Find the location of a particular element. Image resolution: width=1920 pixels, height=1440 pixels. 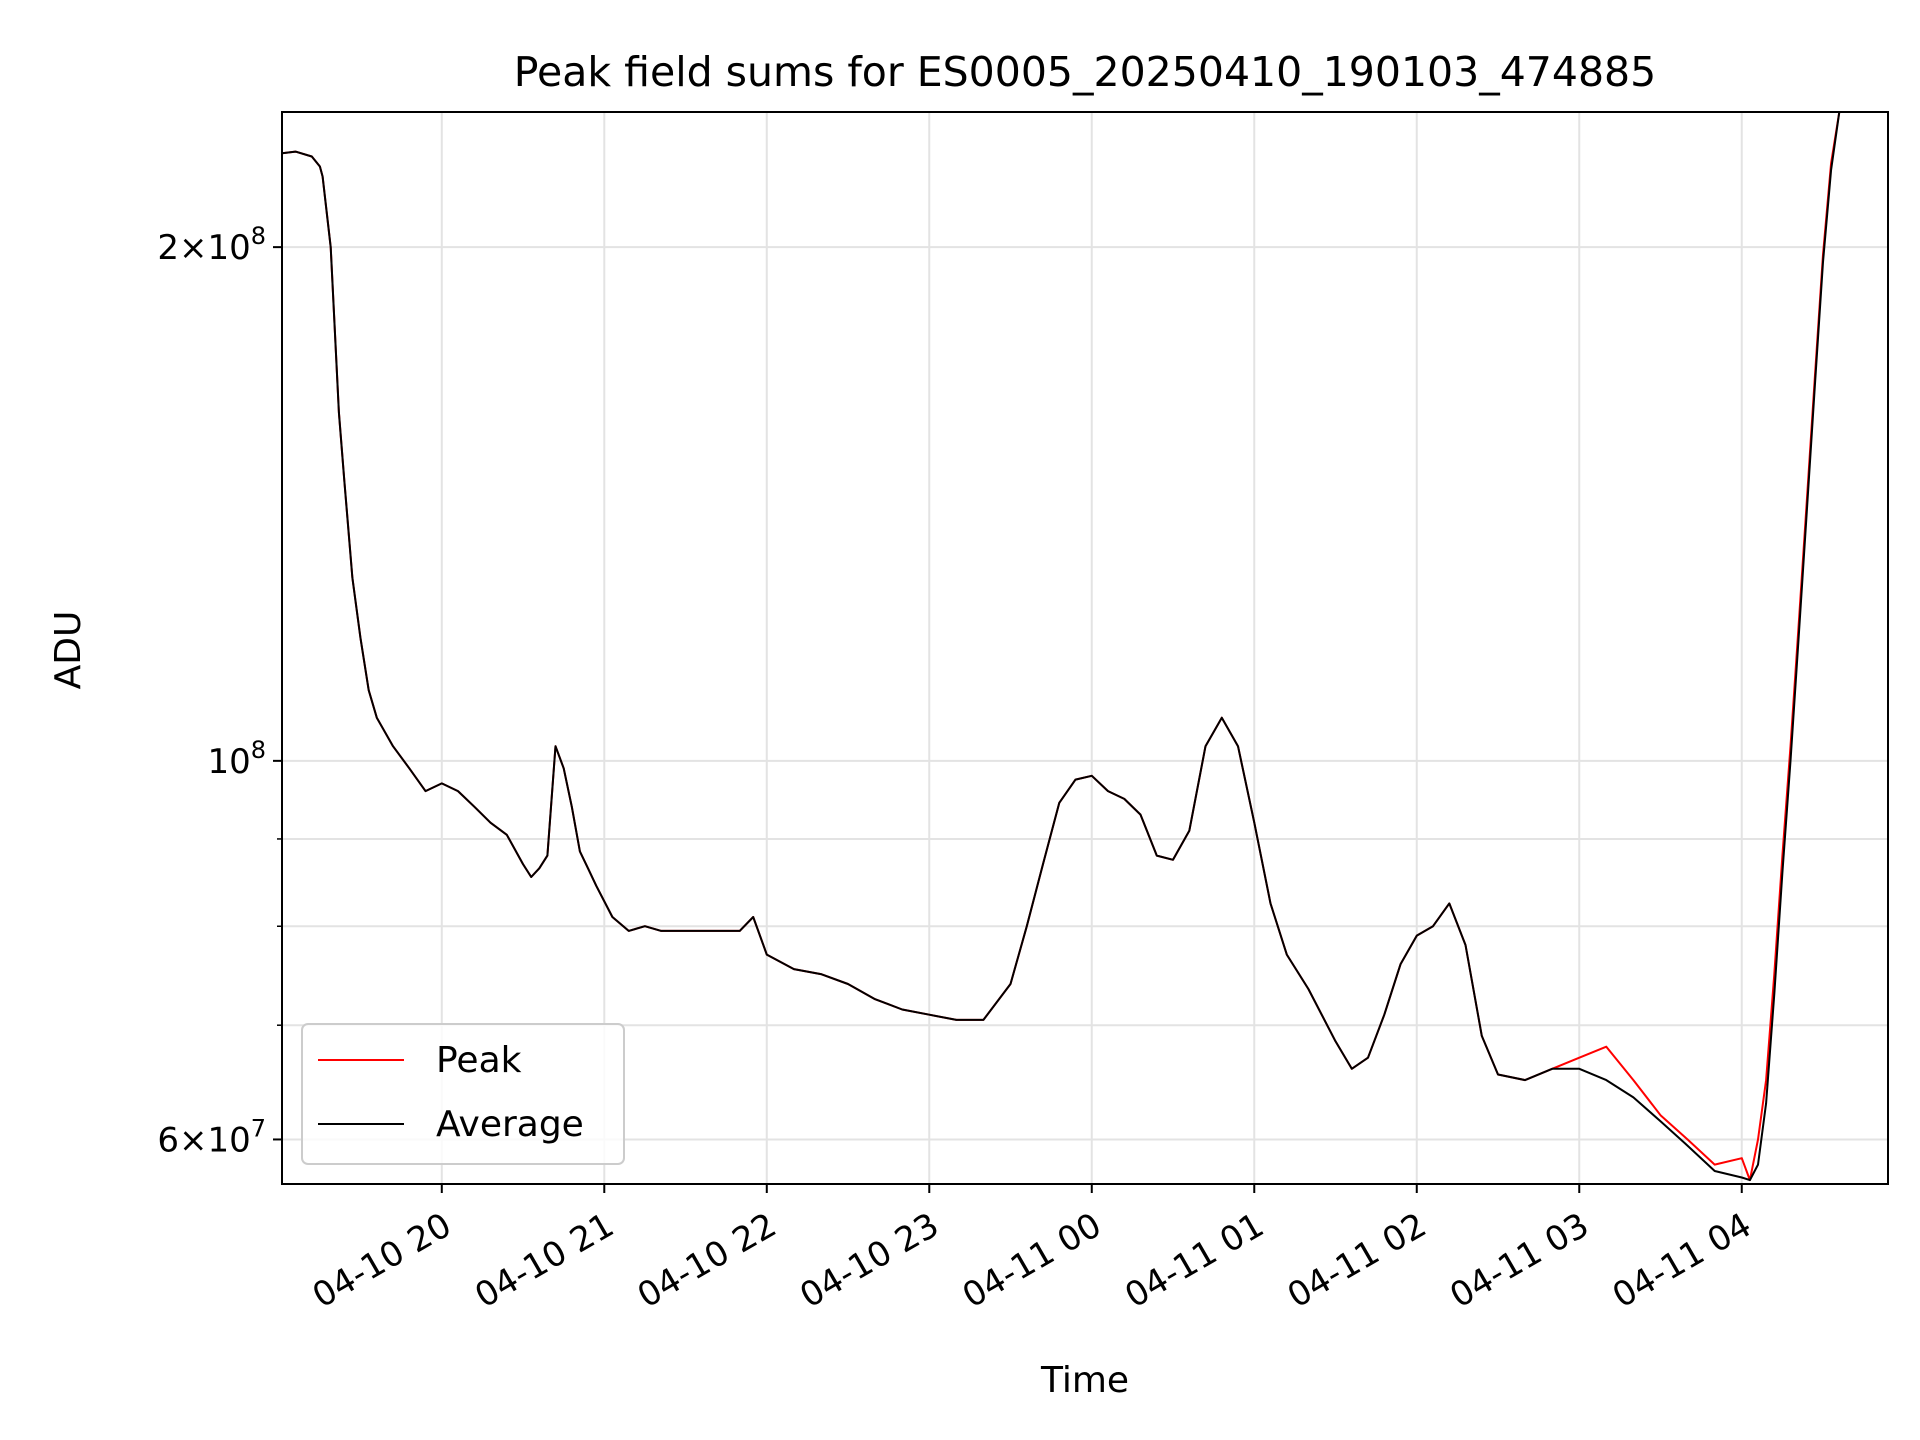

x-axis-label: Time is located at coordinates (1084, 1380).